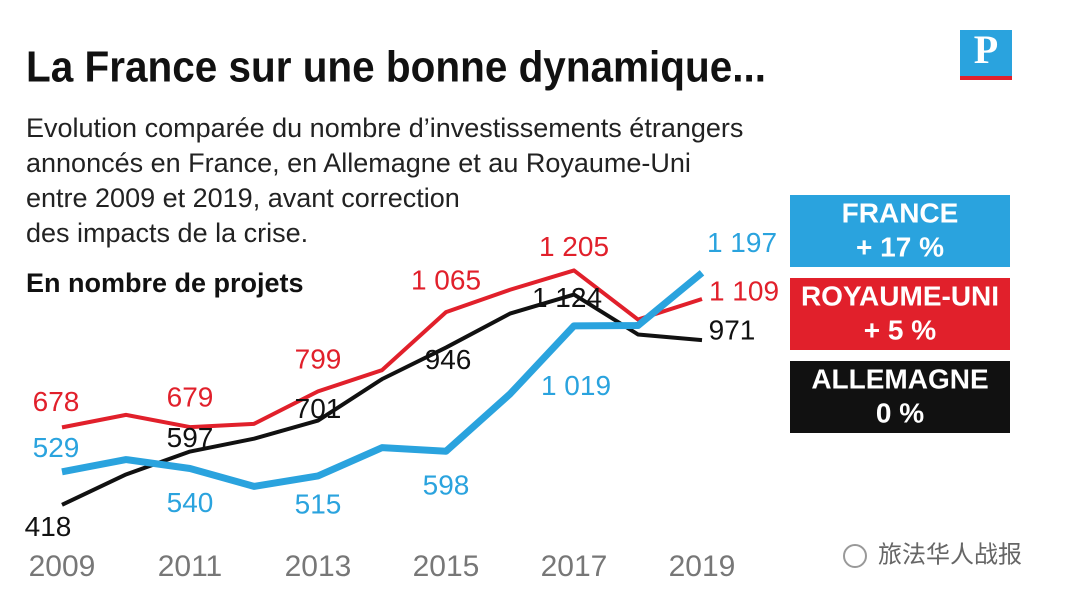 This screenshot has width=1080, height=606. What do you see at coordinates (899, 378) in the screenshot?
I see `legend-name: ALLEMAGNE` at bounding box center [899, 378].